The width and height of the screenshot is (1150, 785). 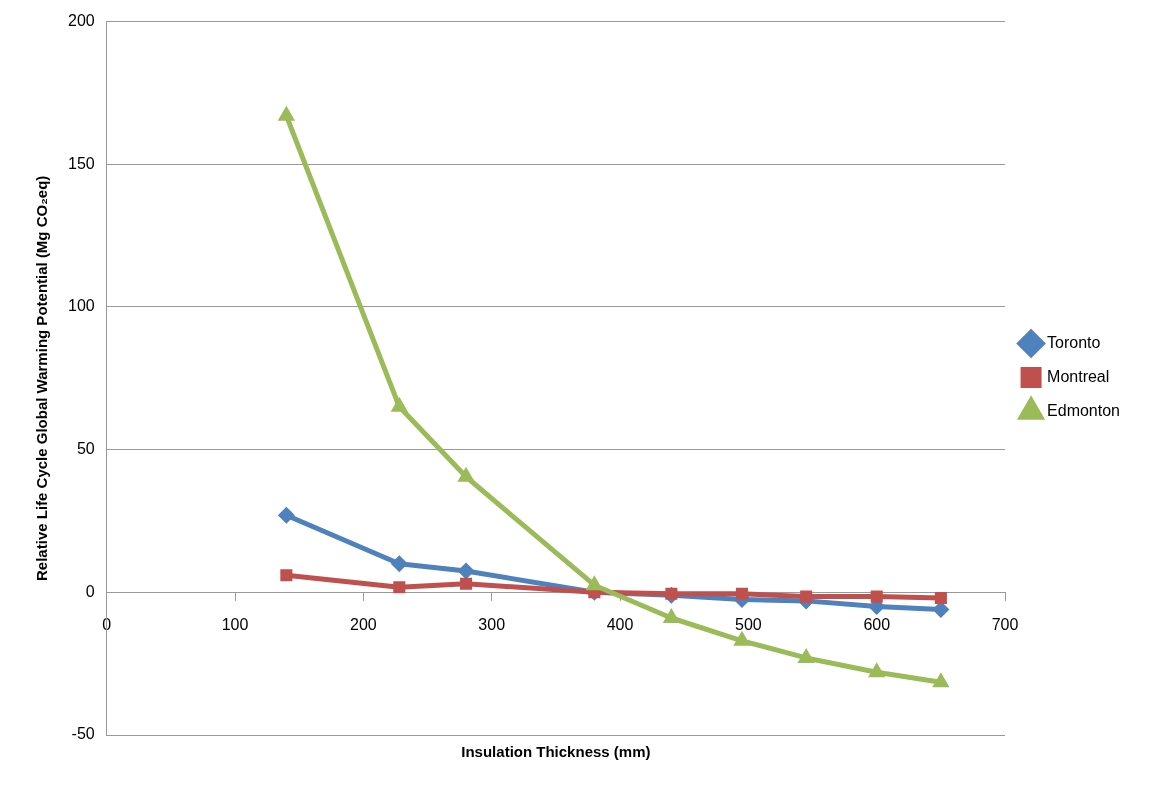 What do you see at coordinates (85, 449) in the screenshot?
I see `y-tick-label: 50` at bounding box center [85, 449].